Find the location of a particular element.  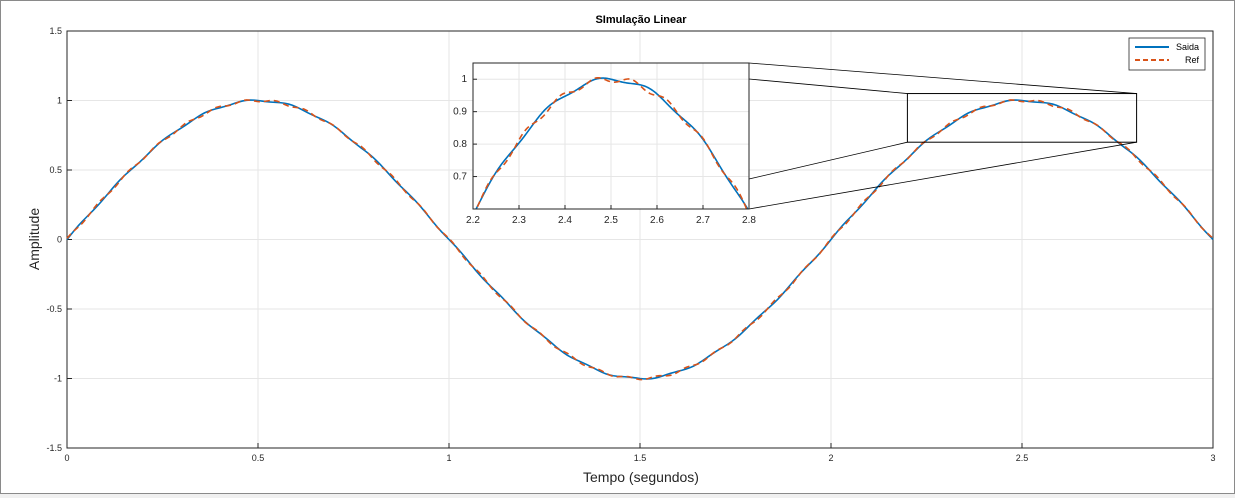

x-tick-label: 2.5 is located at coordinates (1022, 458).